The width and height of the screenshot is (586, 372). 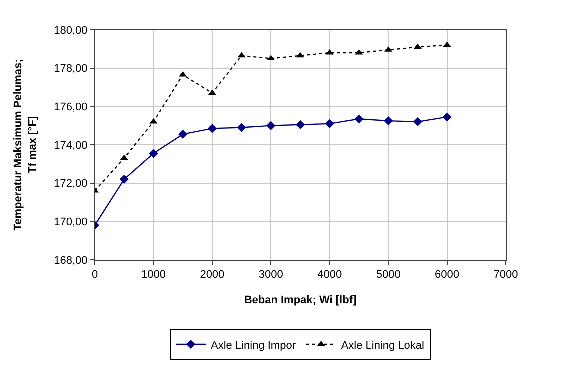 What do you see at coordinates (447, 275) in the screenshot?
I see `x-tick-label: 6000` at bounding box center [447, 275].